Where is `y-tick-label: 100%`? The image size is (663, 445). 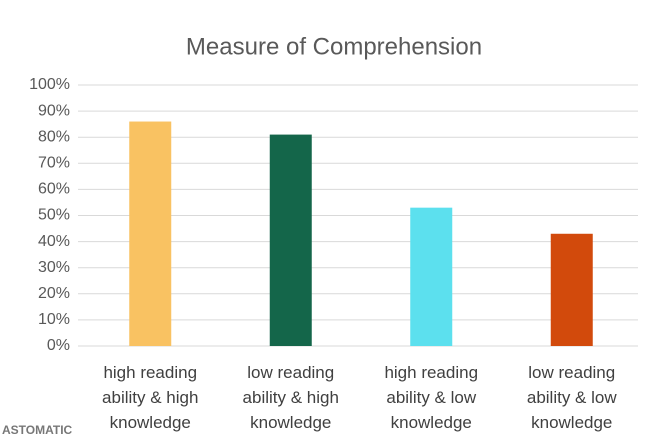 y-tick-label: 100% is located at coordinates (49, 84).